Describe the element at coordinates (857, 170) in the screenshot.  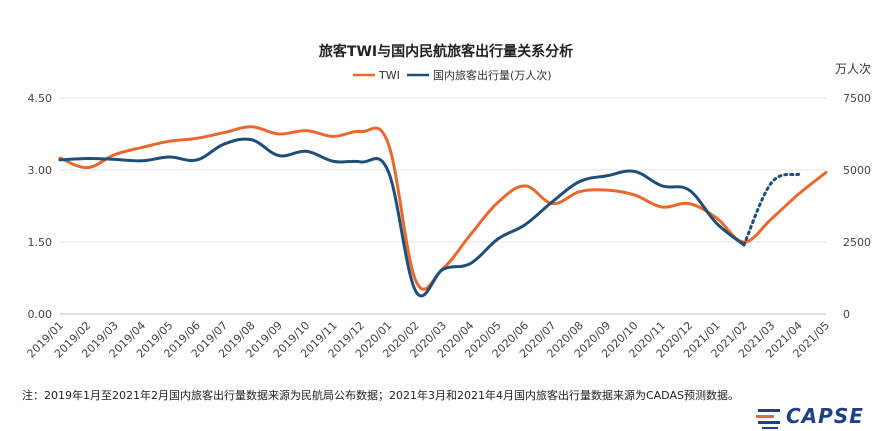
I see `right-tick-label: 5000` at that location.